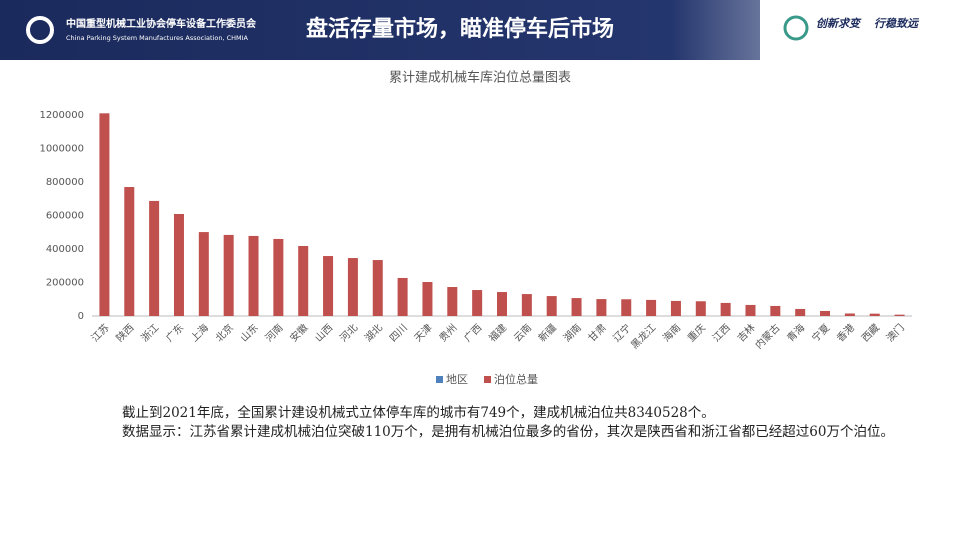  What do you see at coordinates (547, 332) in the screenshot?
I see `x-tick-label: 新疆` at bounding box center [547, 332].